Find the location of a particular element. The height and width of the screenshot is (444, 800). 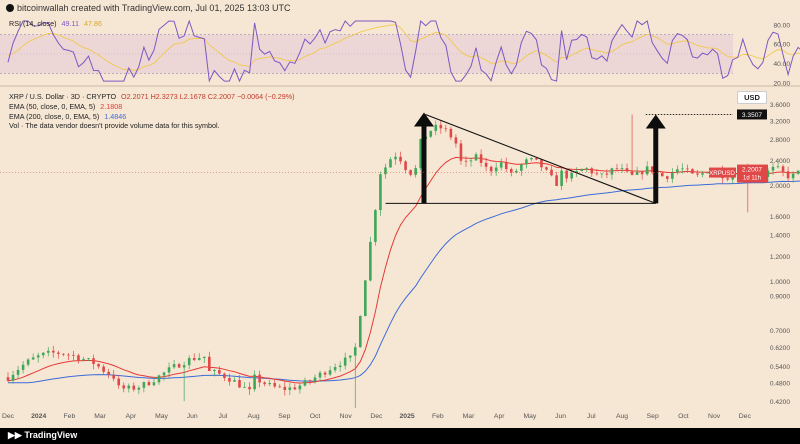

triangle-resistance-line is located at coordinates (540, 158).